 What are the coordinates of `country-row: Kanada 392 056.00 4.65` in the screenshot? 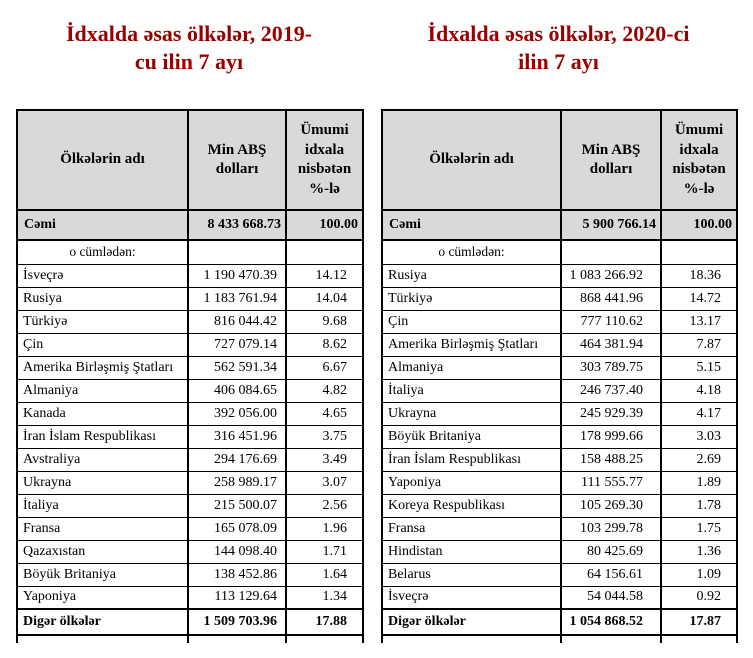 It's located at (190, 413).